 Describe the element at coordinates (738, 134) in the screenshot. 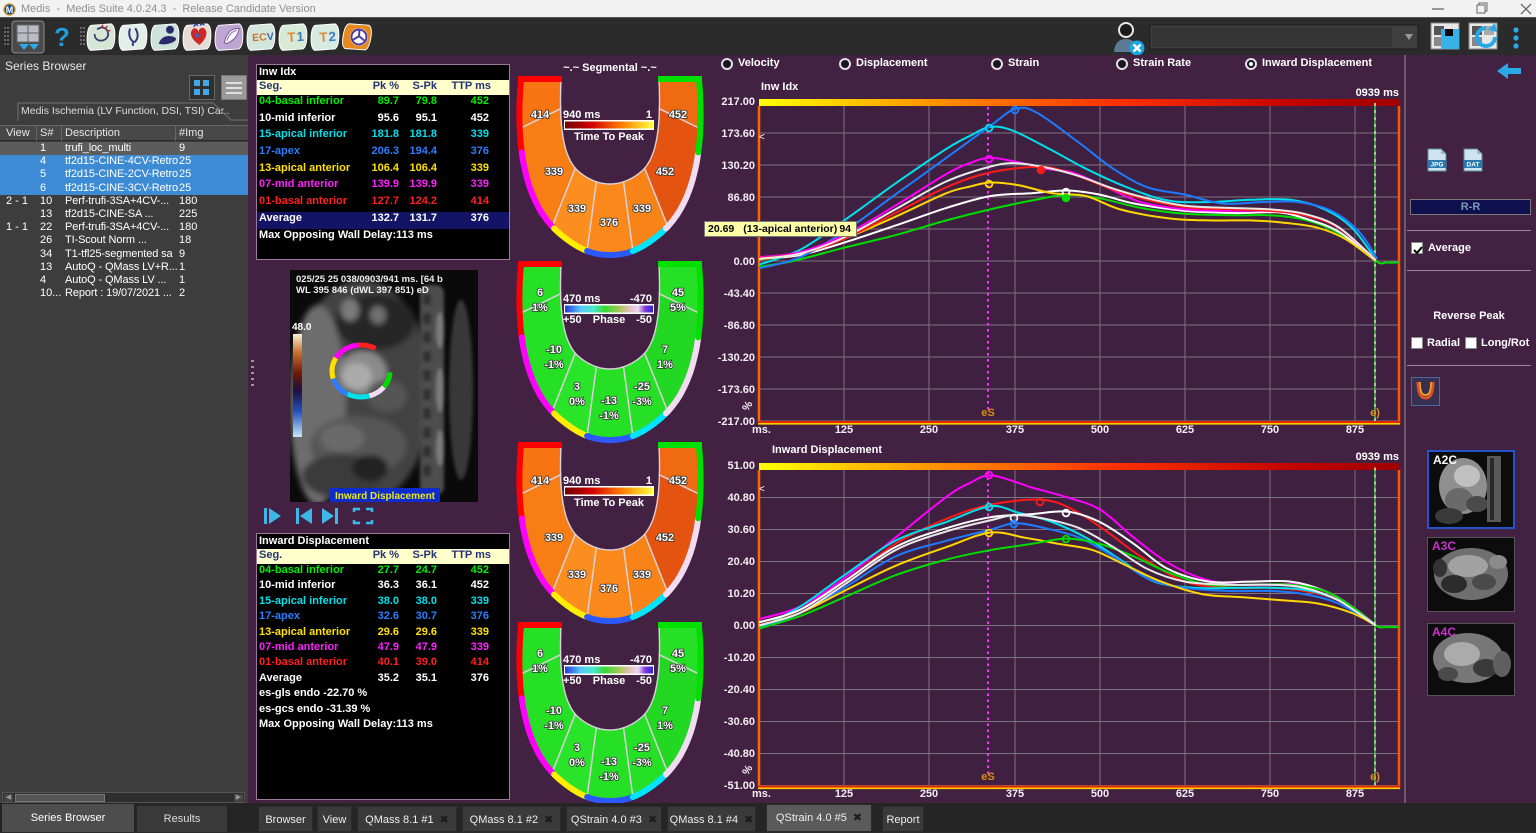

I see `svg-text: 173.60` at that location.